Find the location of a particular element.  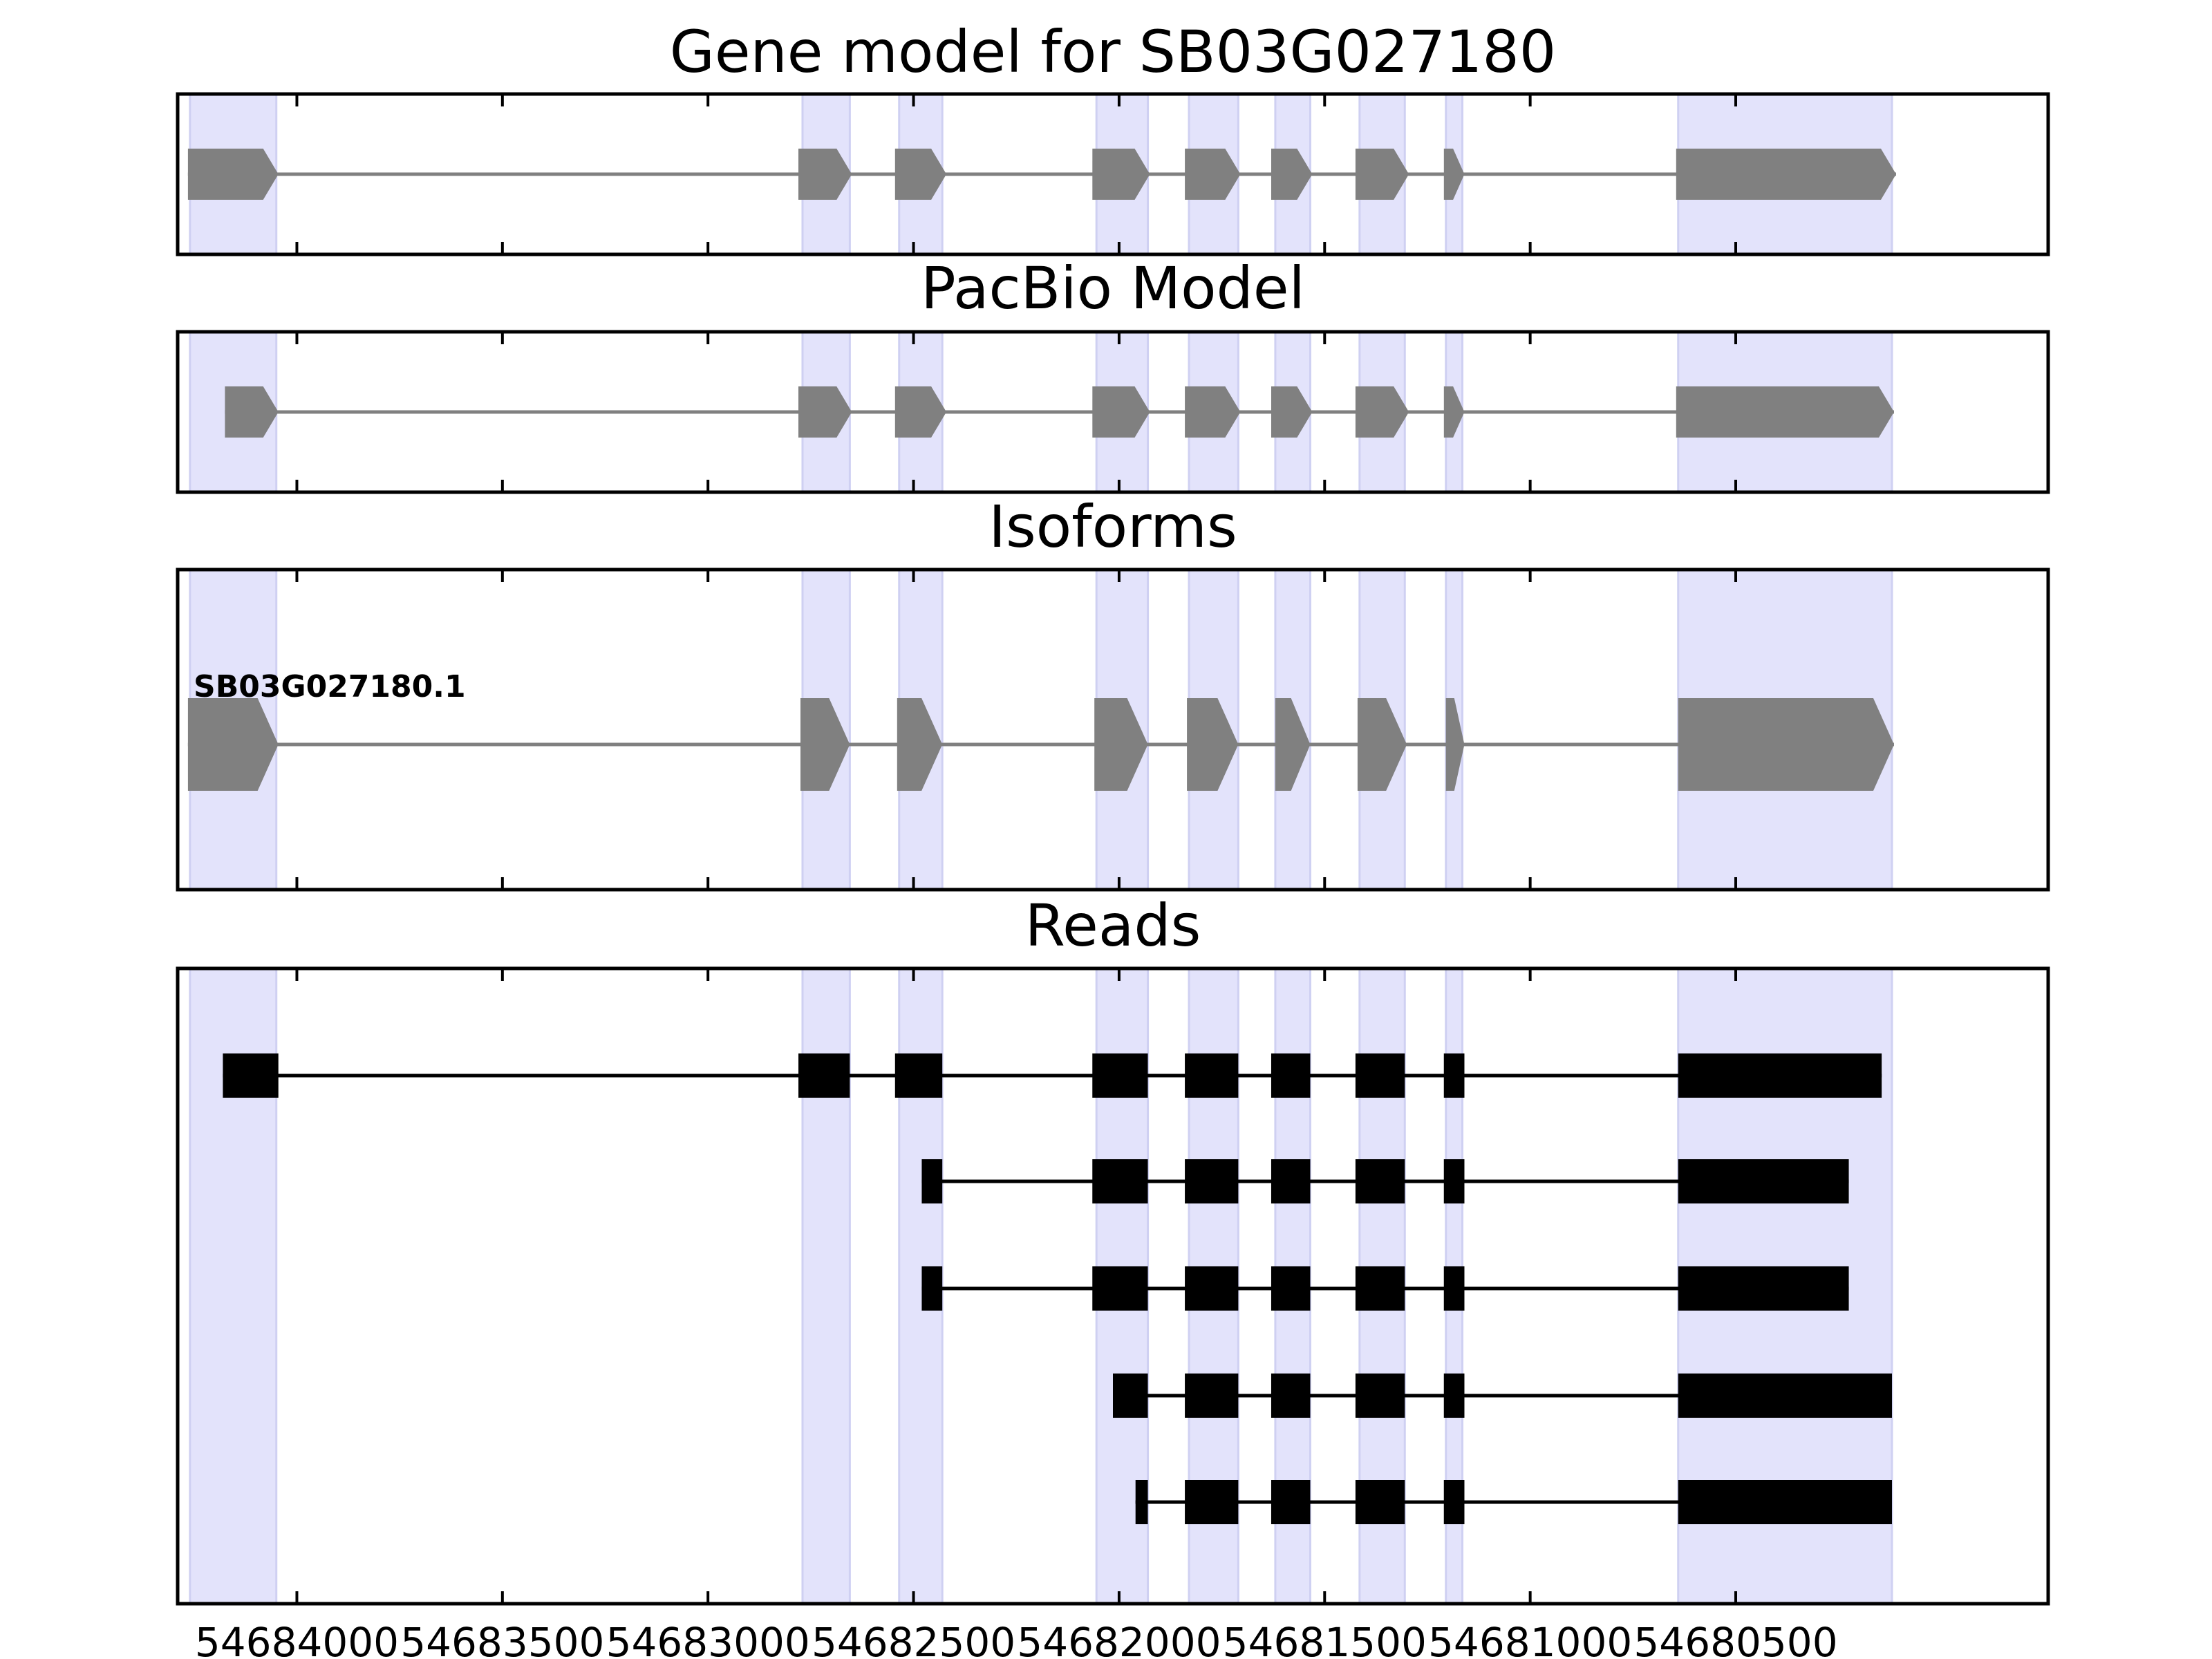

panel-title: Gene model for SB03G027180 is located at coordinates (1113, 52).